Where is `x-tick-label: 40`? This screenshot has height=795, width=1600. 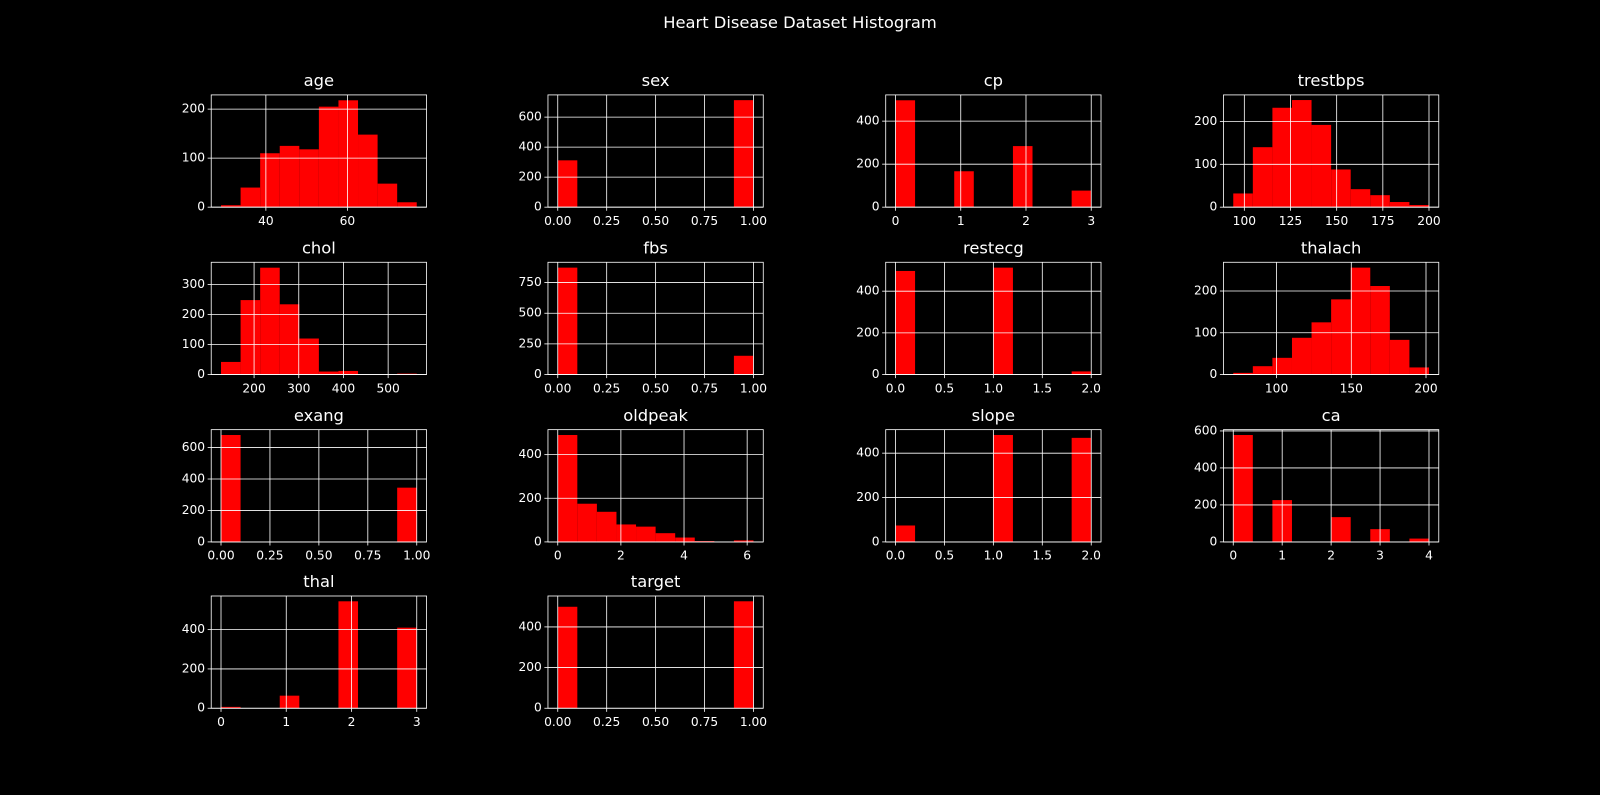
x-tick-label: 40 is located at coordinates (266, 221).